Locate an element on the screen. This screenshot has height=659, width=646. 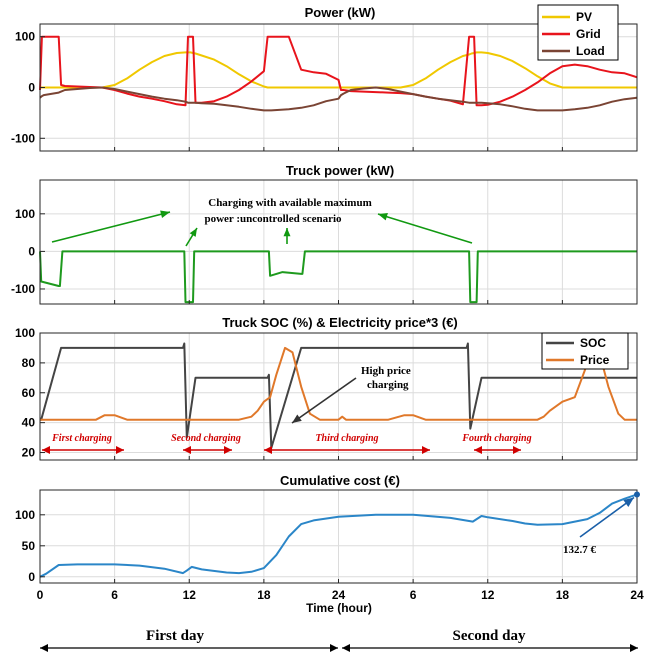
fourth-charging-arrow-head-right is located at coordinates (517, 450).